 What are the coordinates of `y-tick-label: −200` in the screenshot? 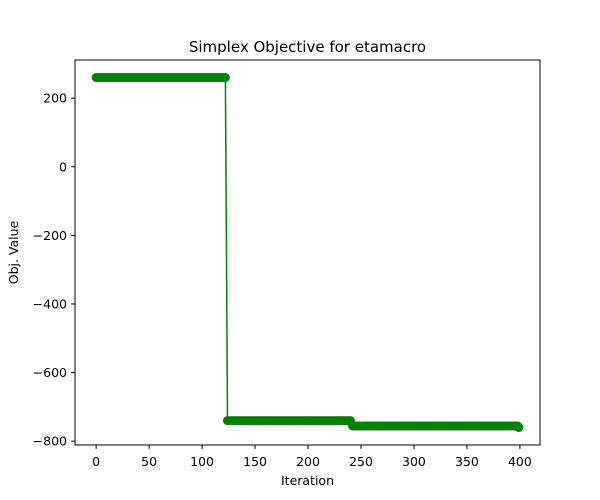 It's located at (50, 235).